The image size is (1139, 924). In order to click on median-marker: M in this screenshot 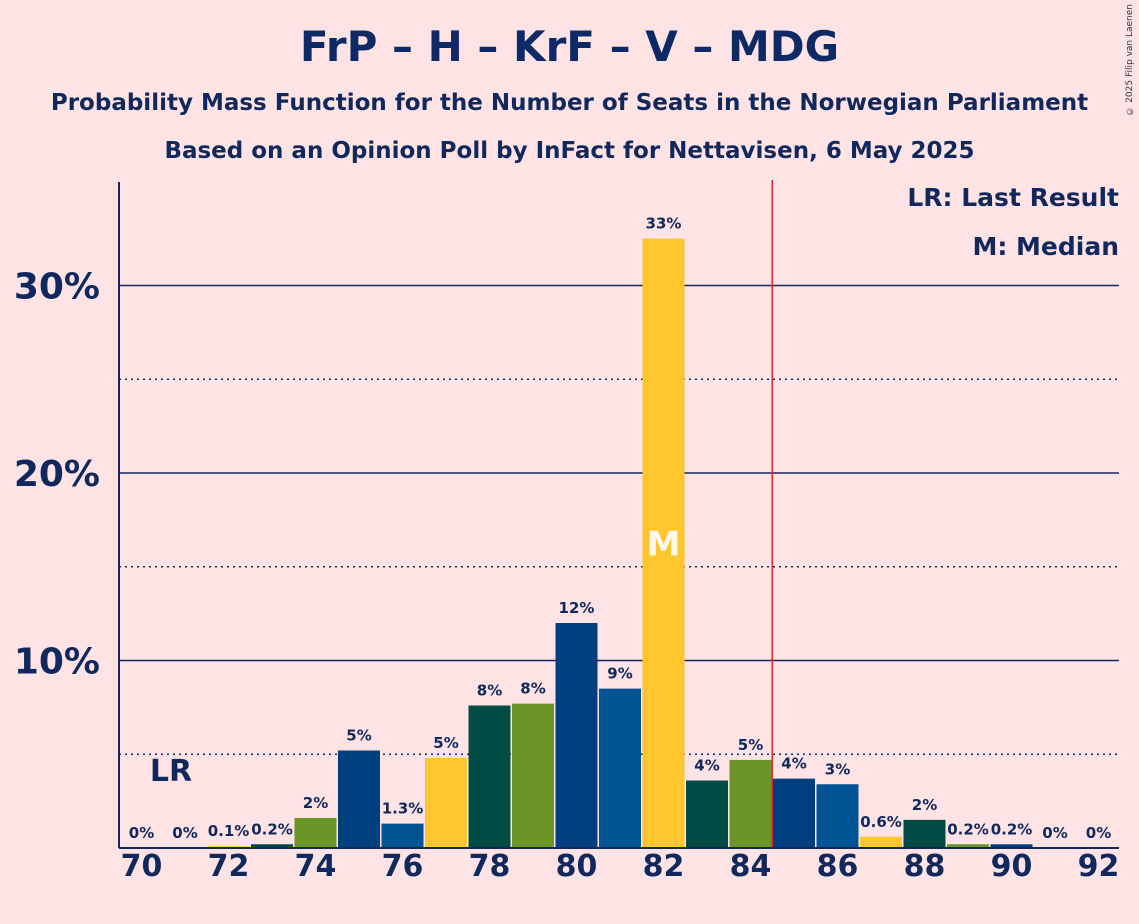, I will do `click(664, 544)`.